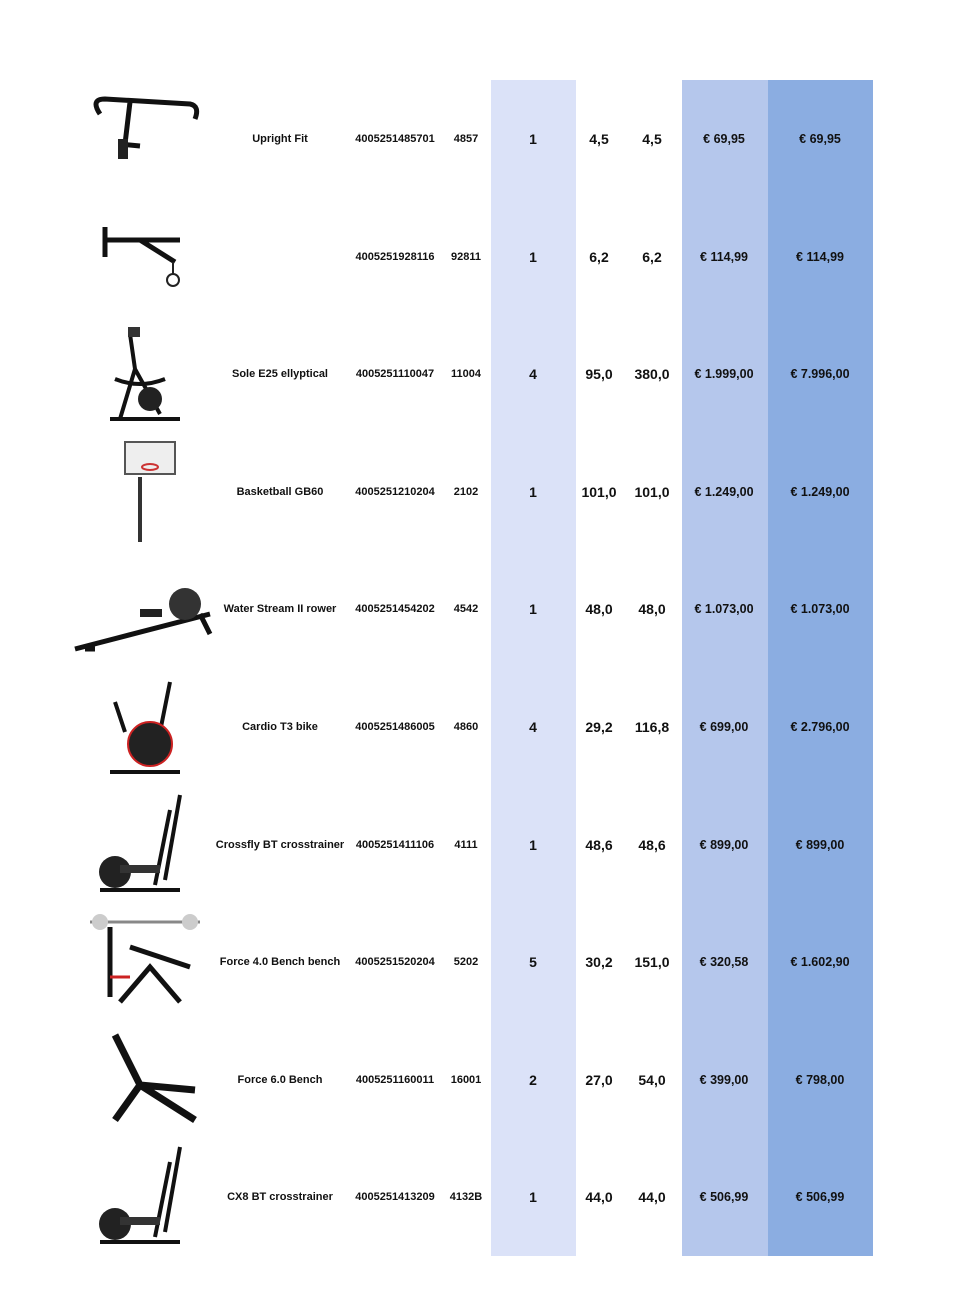 The width and height of the screenshot is (960, 1306). What do you see at coordinates (280, 609) in the screenshot?
I see `product-name: Water Stream II rower` at bounding box center [280, 609].